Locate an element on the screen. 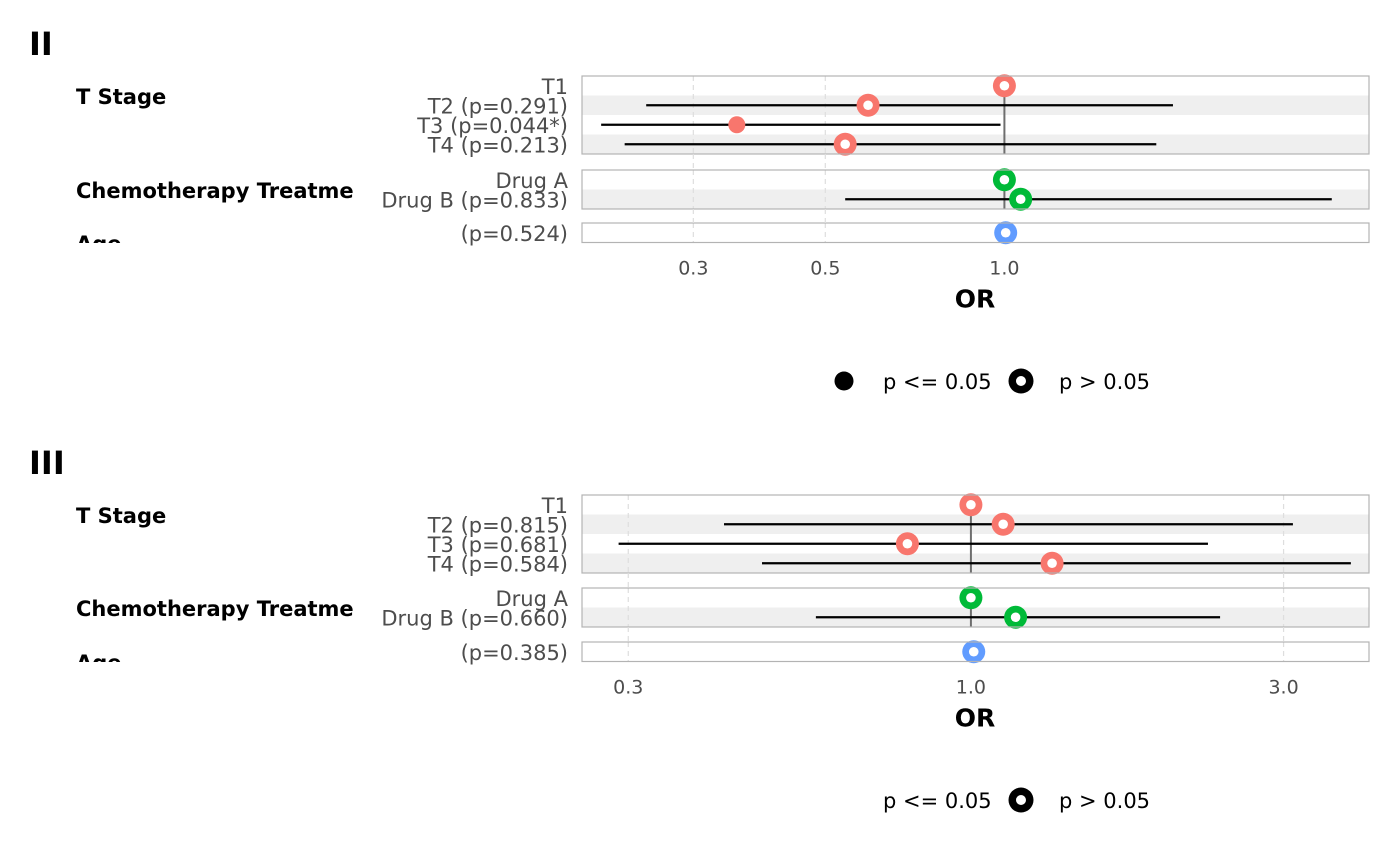  facet-title: II is located at coordinates (41, 44).